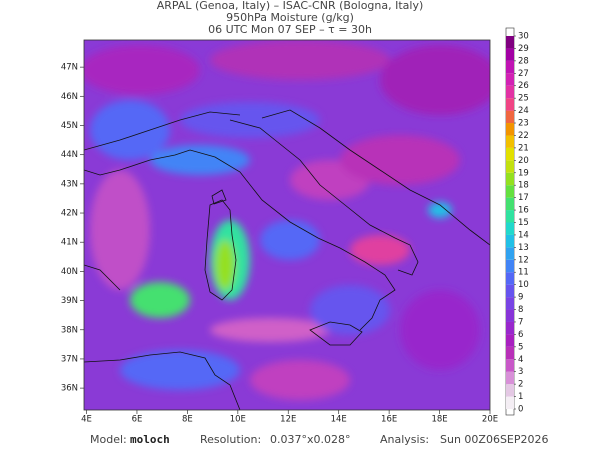 This screenshot has width=600, height=454. Describe the element at coordinates (520, 385) in the screenshot. I see `colorbar-tick-label: 2` at that location.